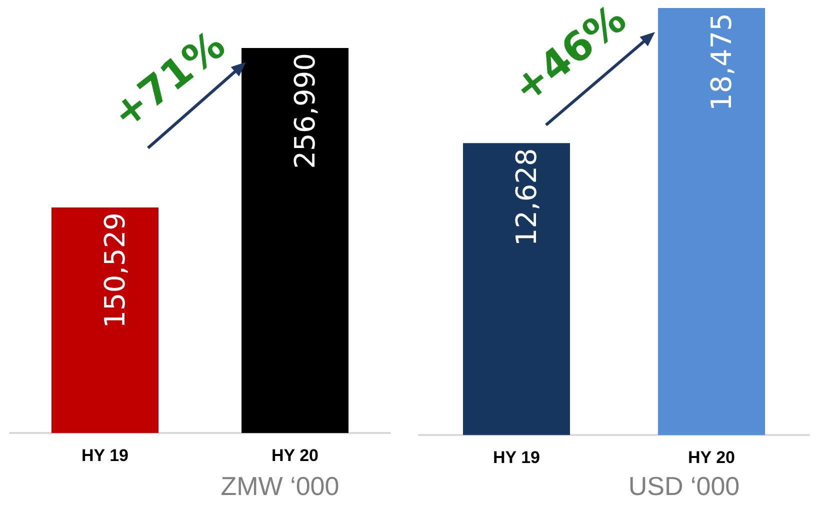 The height and width of the screenshot is (506, 819). Describe the element at coordinates (684, 486) in the screenshot. I see `x-axis-title: USD ‘000` at that location.